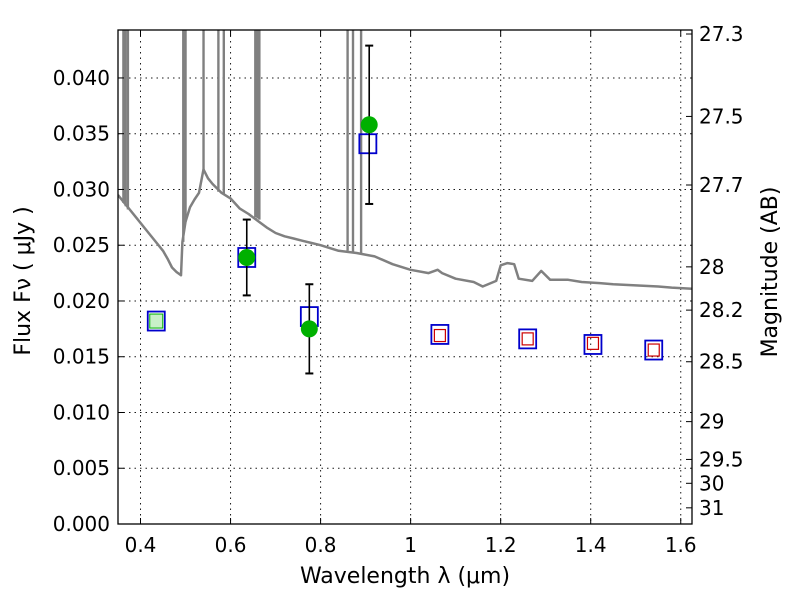 The image size is (800, 600). What do you see at coordinates (81, 412) in the screenshot?
I see `y-tick-label: 0.010` at bounding box center [81, 412].